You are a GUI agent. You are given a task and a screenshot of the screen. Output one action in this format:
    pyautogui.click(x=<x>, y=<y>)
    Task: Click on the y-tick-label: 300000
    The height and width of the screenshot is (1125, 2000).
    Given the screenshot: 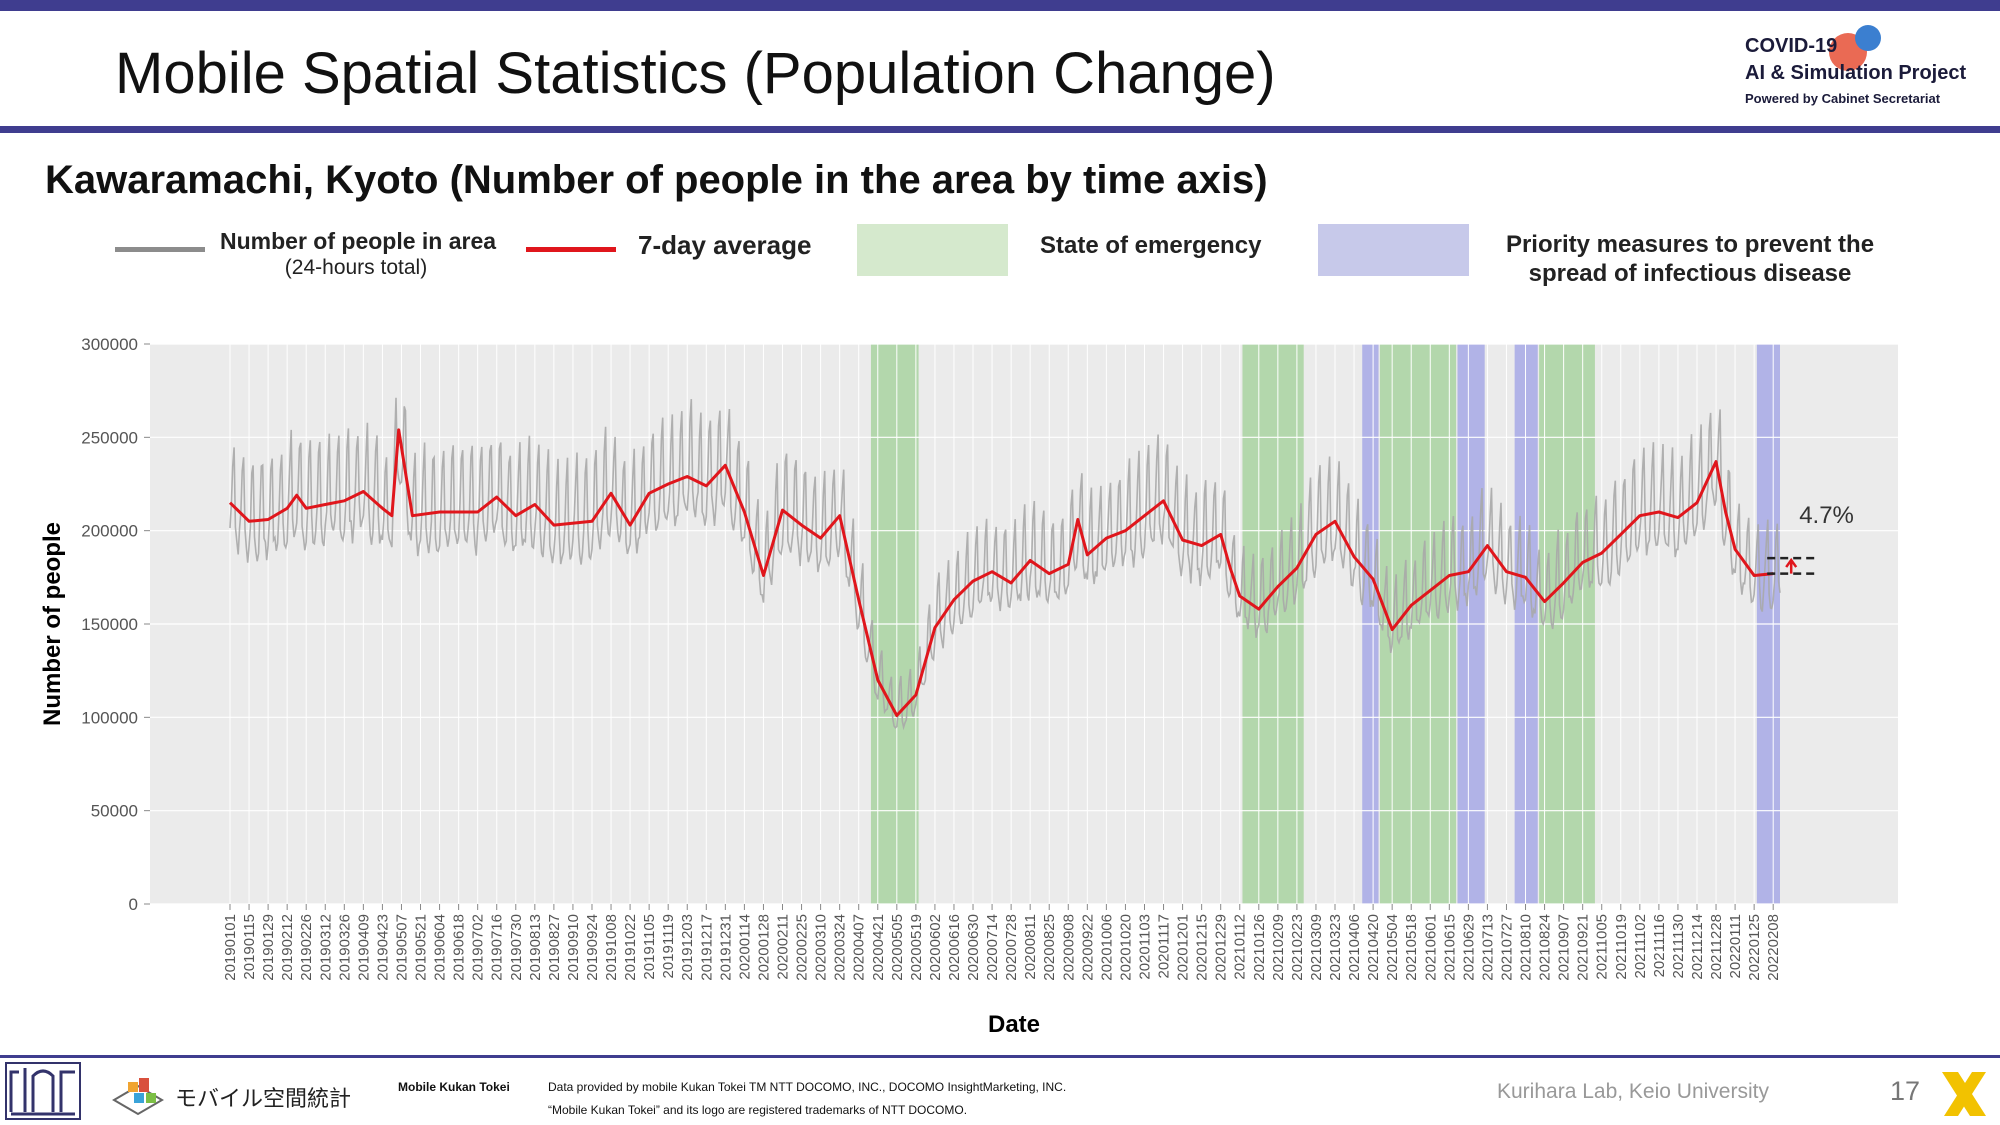 What is the action you would take?
    pyautogui.click(x=109, y=344)
    